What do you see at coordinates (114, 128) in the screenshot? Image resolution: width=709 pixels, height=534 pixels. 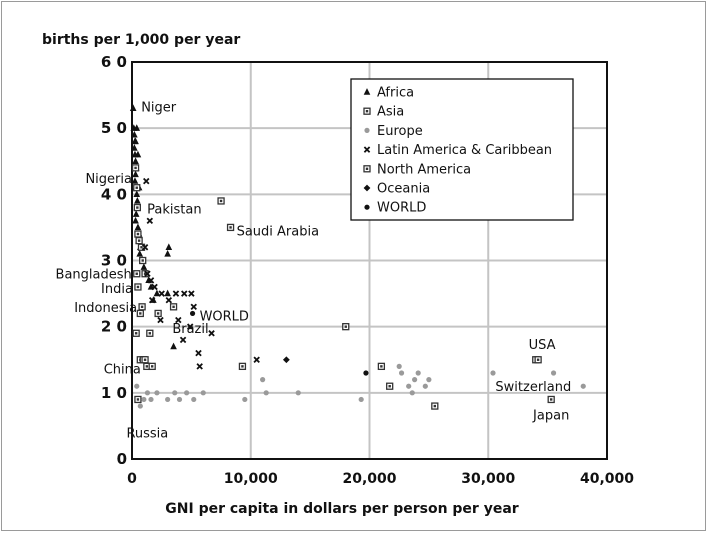 I see `y-tick-label-50: 5 0` at bounding box center [114, 128].